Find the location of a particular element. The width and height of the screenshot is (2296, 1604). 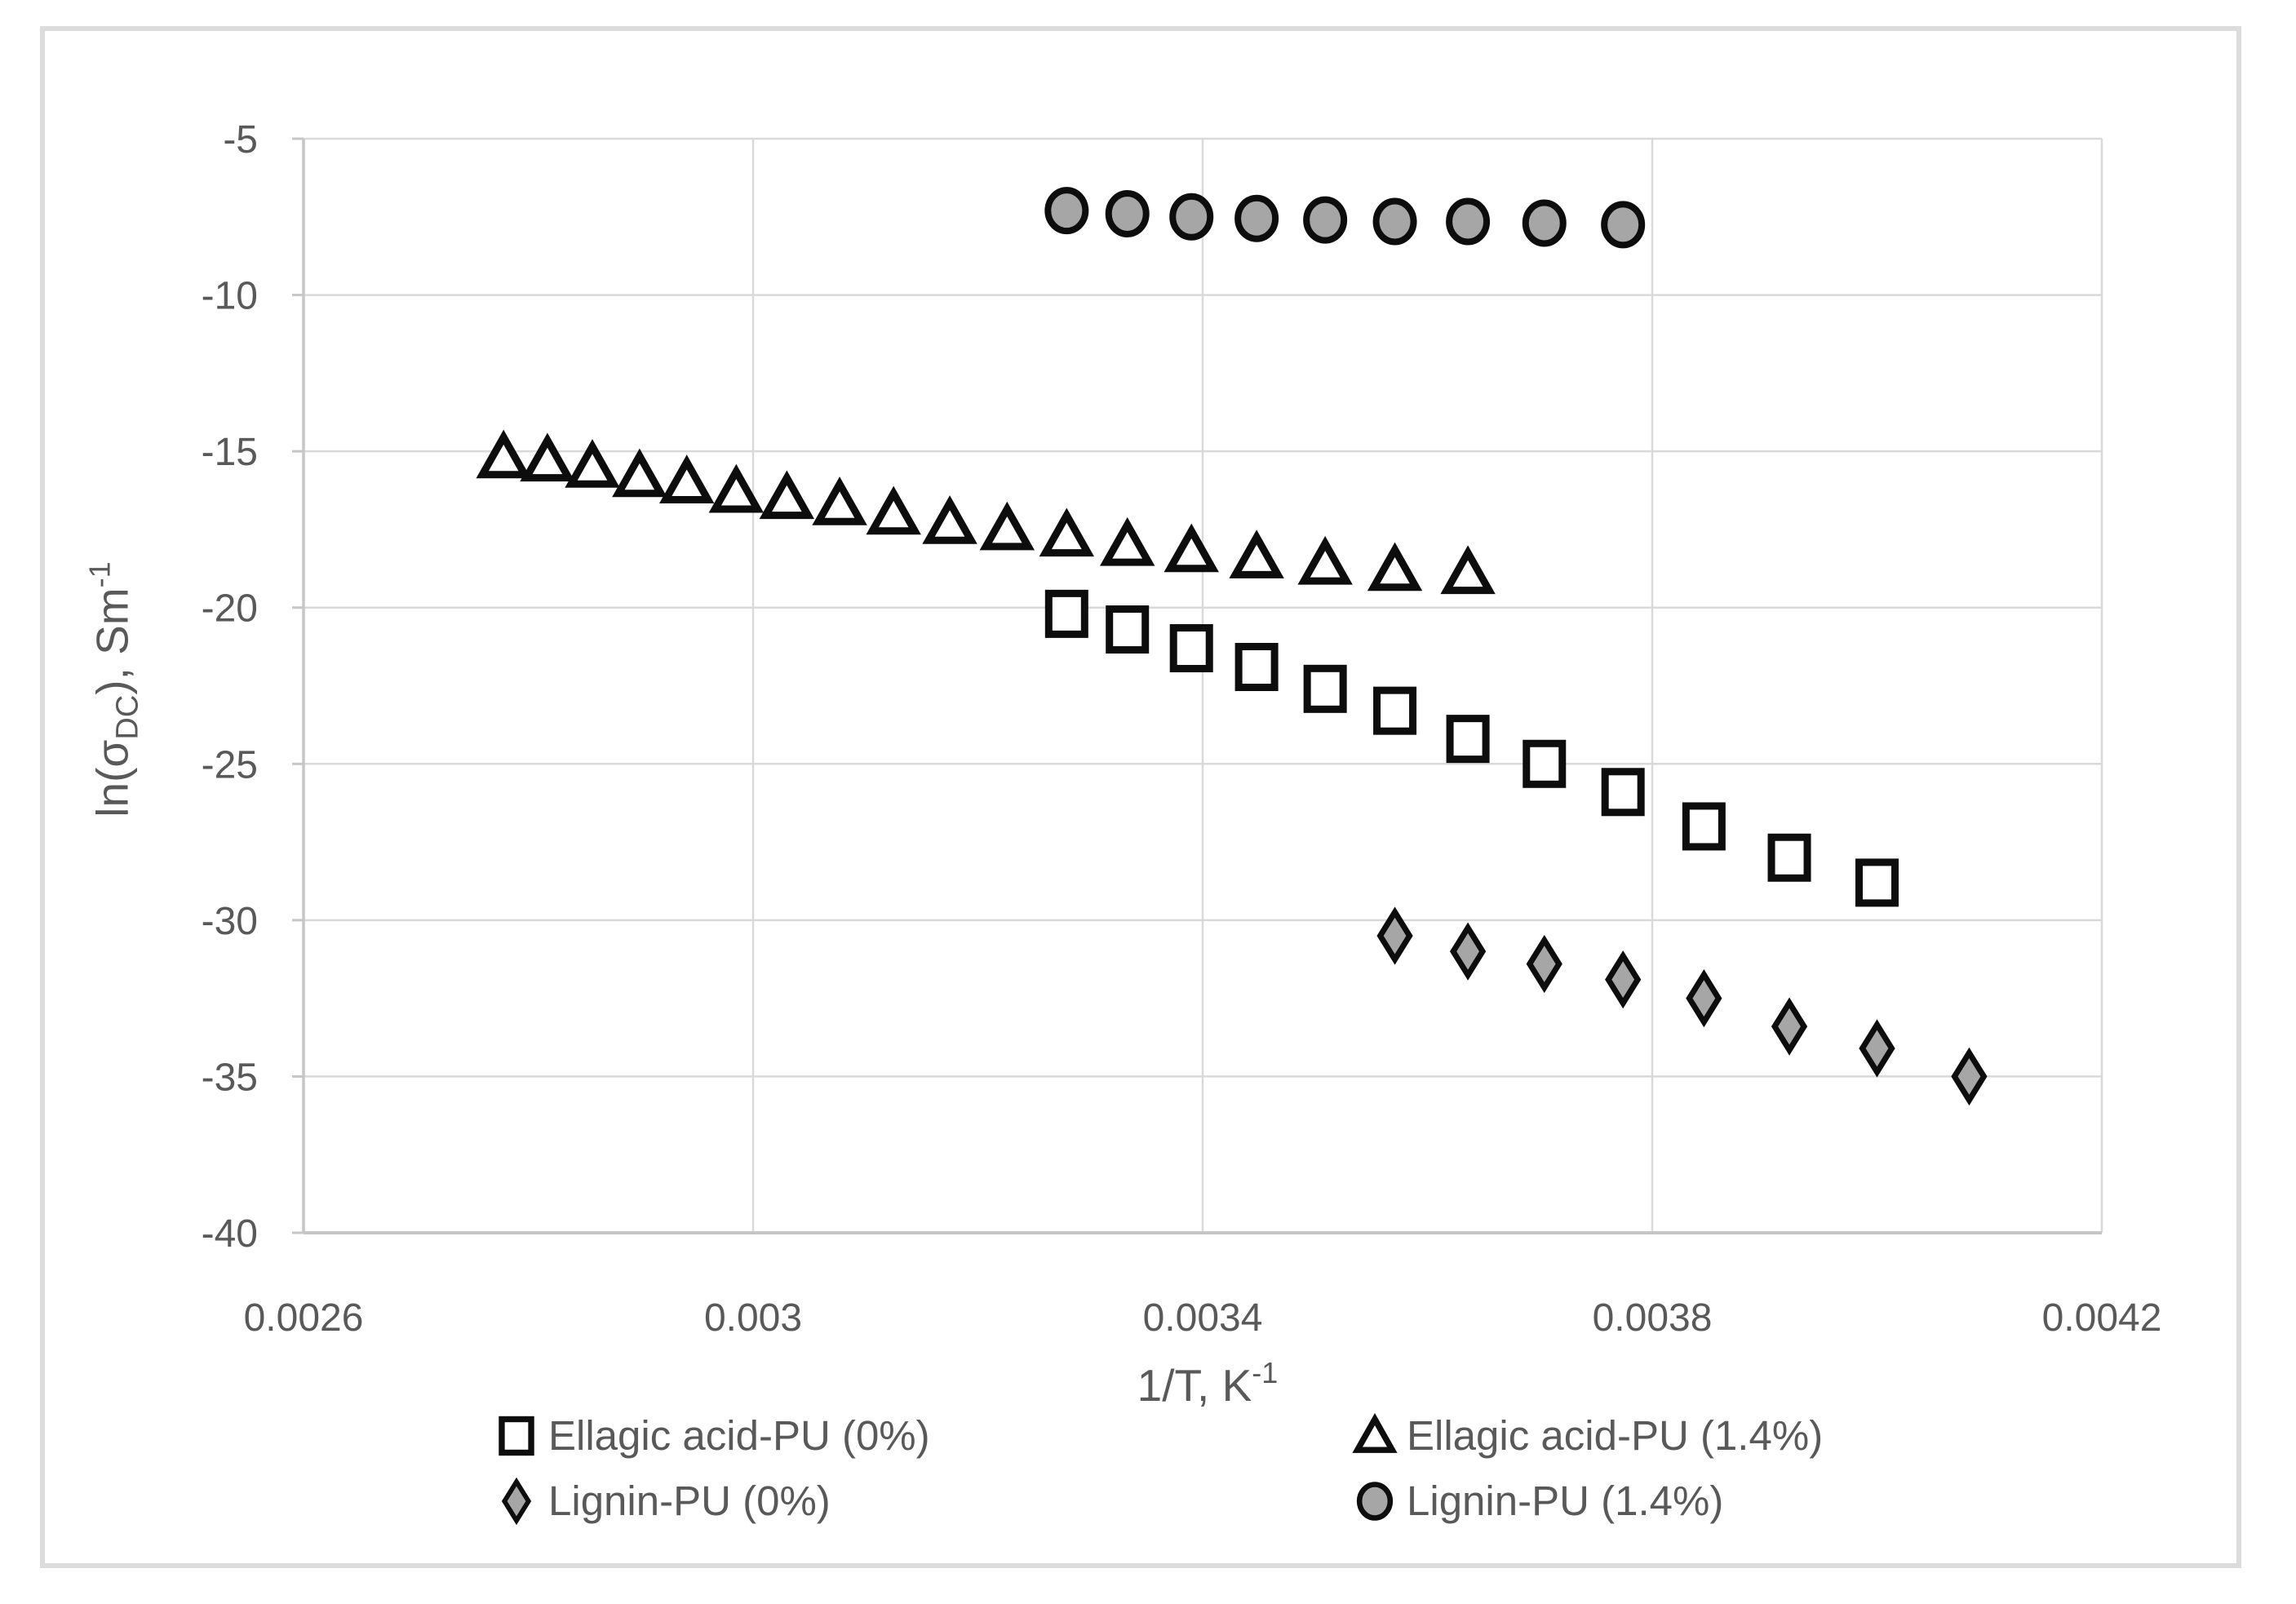

x-axis-title-main: 1/T, K is located at coordinates (1194, 1386).